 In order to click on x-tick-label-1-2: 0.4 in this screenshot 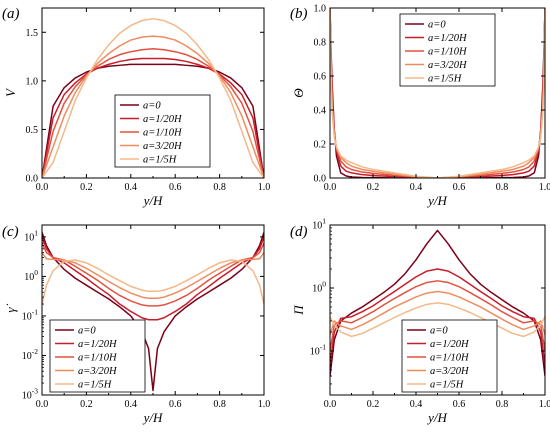, I will do `click(416, 187)`.